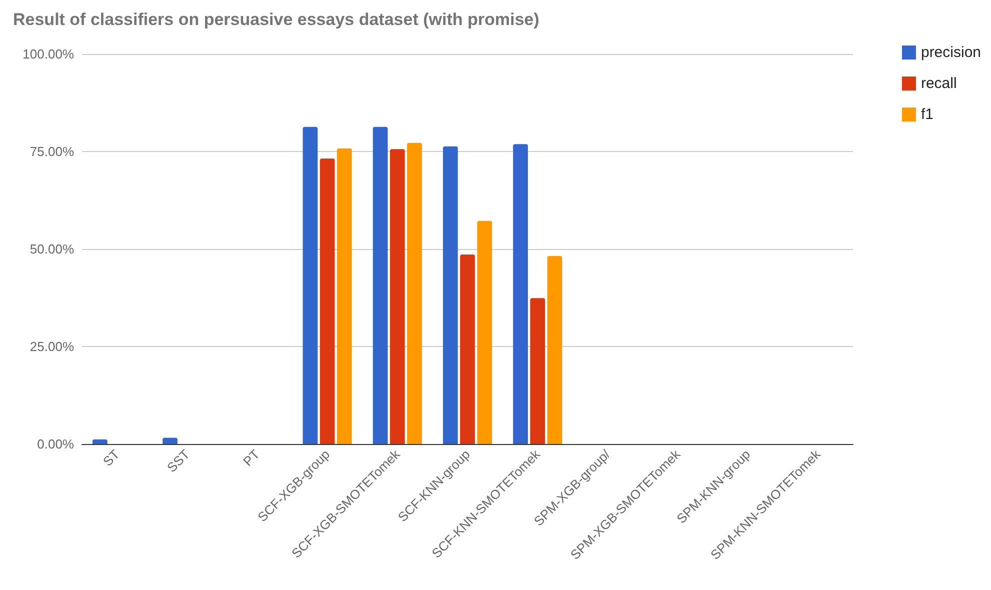 Image resolution: width=991 pixels, height=590 pixels. What do you see at coordinates (950, 52) in the screenshot?
I see `legend-label: precision` at bounding box center [950, 52].